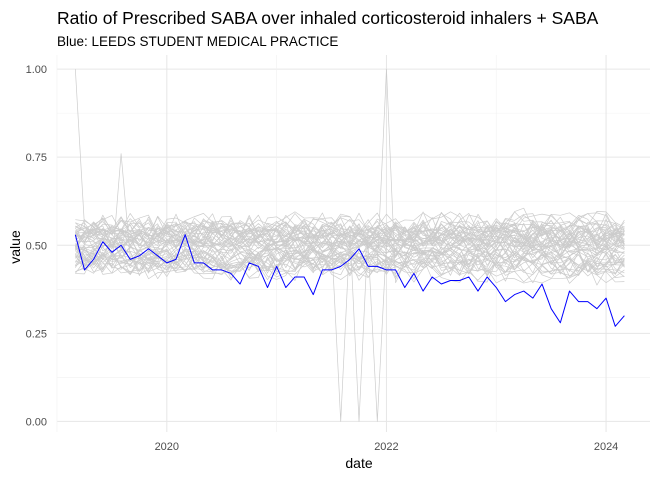  Describe the element at coordinates (197, 41) in the screenshot. I see `chart-subtitle: Blue: LEEDS STUDENT MEDICAL PRACTICE` at that location.